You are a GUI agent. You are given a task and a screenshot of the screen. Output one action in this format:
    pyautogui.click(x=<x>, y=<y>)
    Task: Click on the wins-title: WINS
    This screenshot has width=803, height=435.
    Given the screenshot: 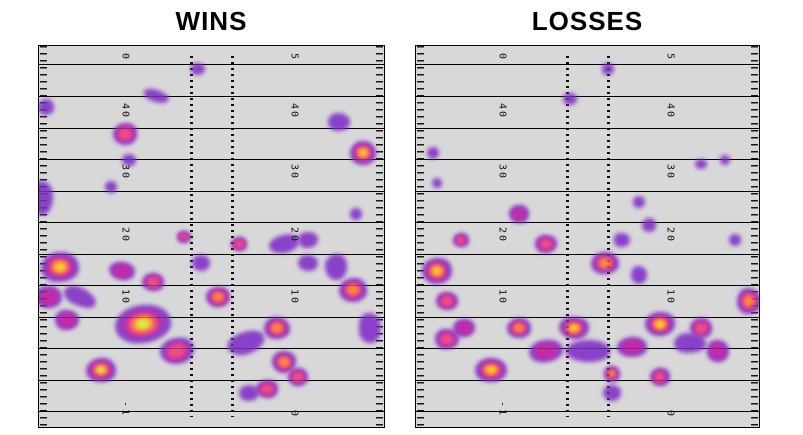 What is the action you would take?
    pyautogui.click(x=211, y=21)
    